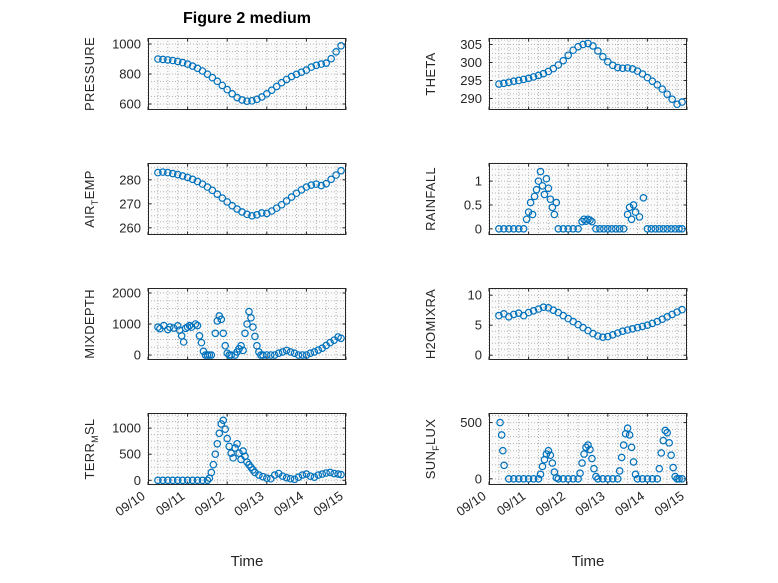 Image resolution: width=778 pixels, height=583 pixels. Describe the element at coordinates (478, 181) in the screenshot. I see `svg-text: 1` at that location.